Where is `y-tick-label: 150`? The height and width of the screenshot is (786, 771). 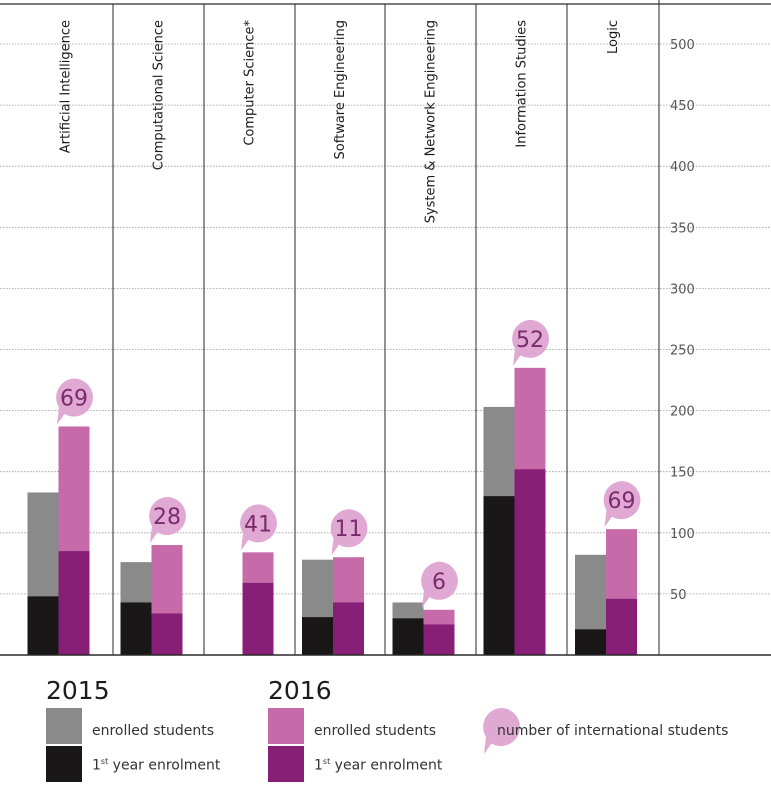 y-tick-label: 150 is located at coordinates (682, 473).